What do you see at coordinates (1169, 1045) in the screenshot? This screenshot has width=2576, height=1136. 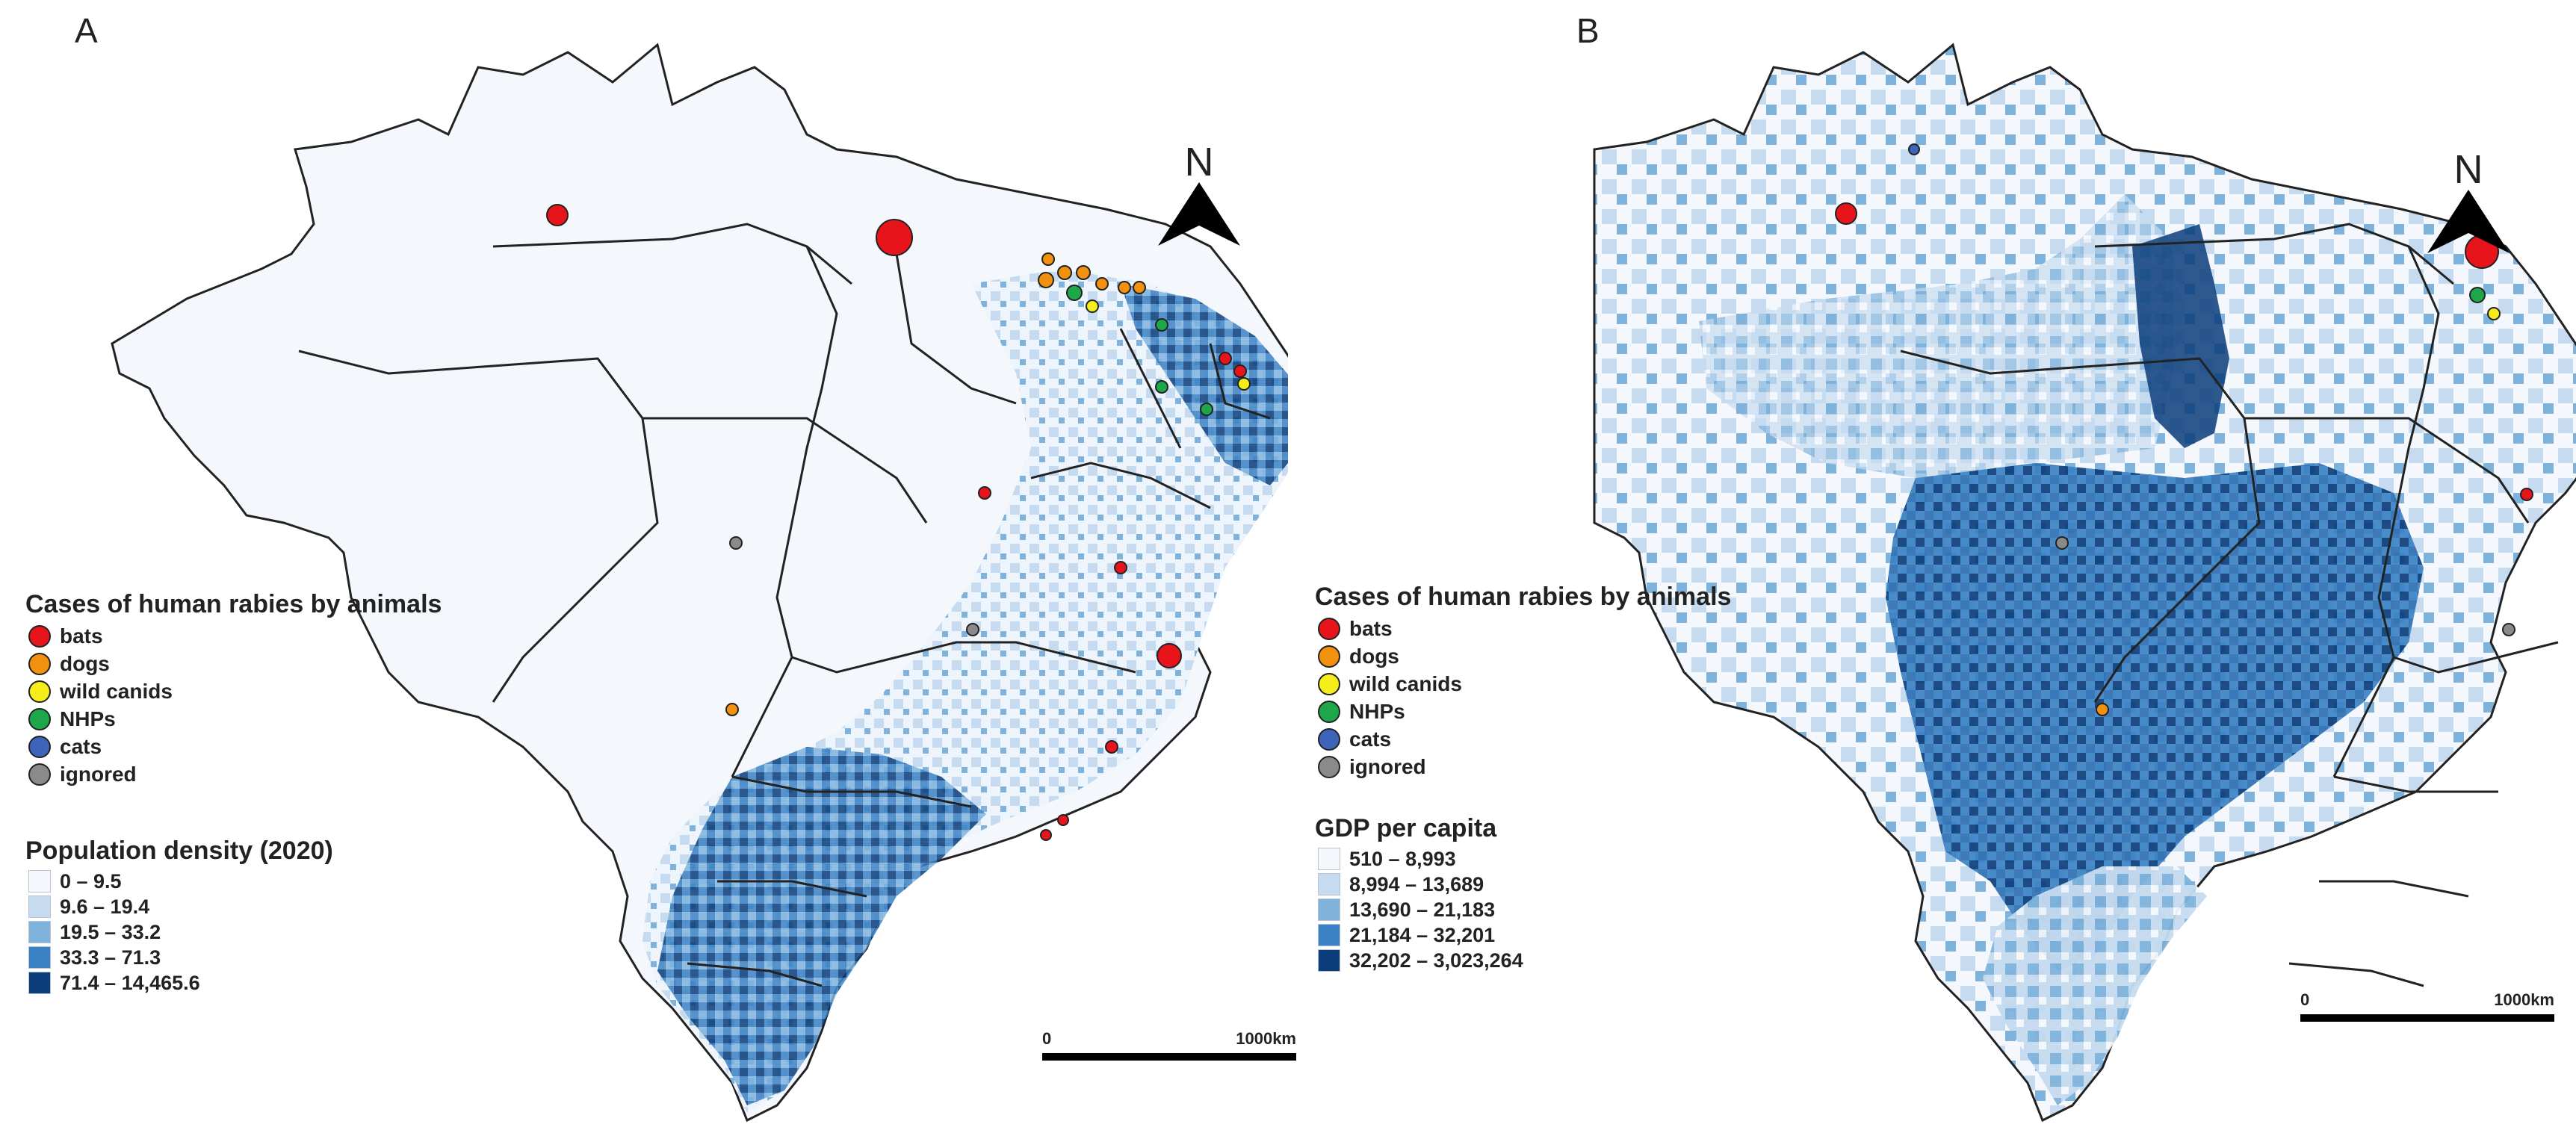 I see `scale-bar-a: 0 1000km` at bounding box center [1169, 1045].